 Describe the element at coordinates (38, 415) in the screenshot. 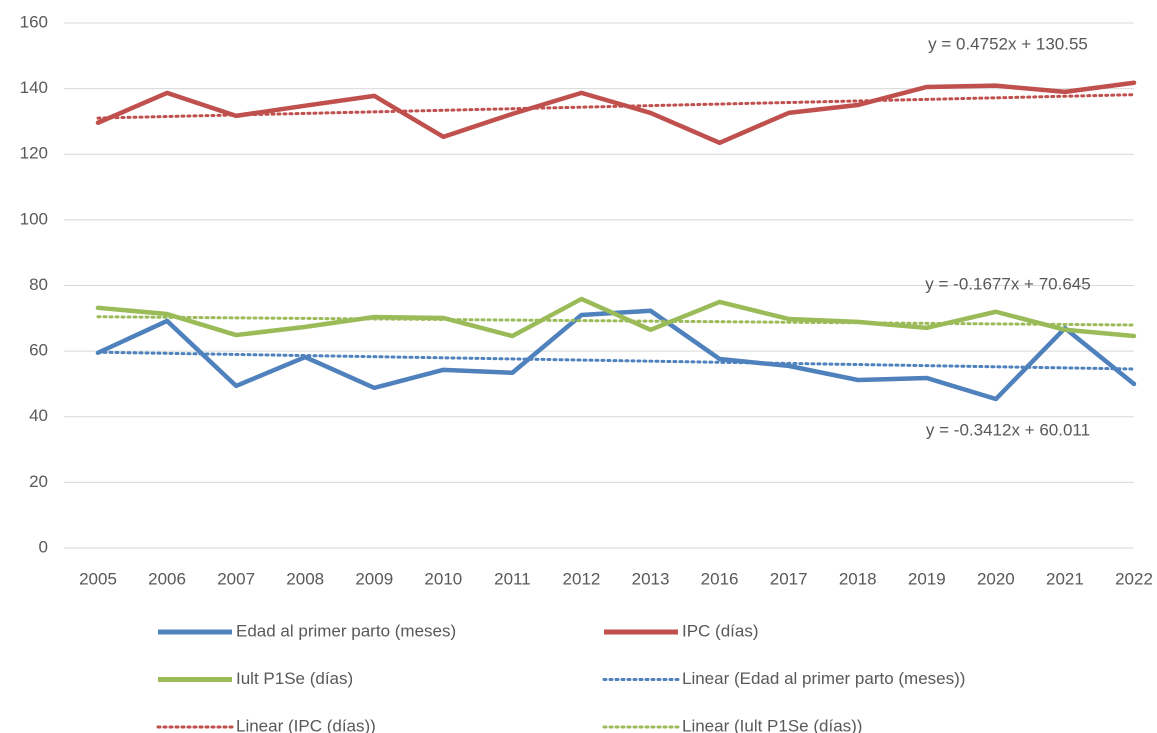

I see `y-tick-label: 40` at that location.